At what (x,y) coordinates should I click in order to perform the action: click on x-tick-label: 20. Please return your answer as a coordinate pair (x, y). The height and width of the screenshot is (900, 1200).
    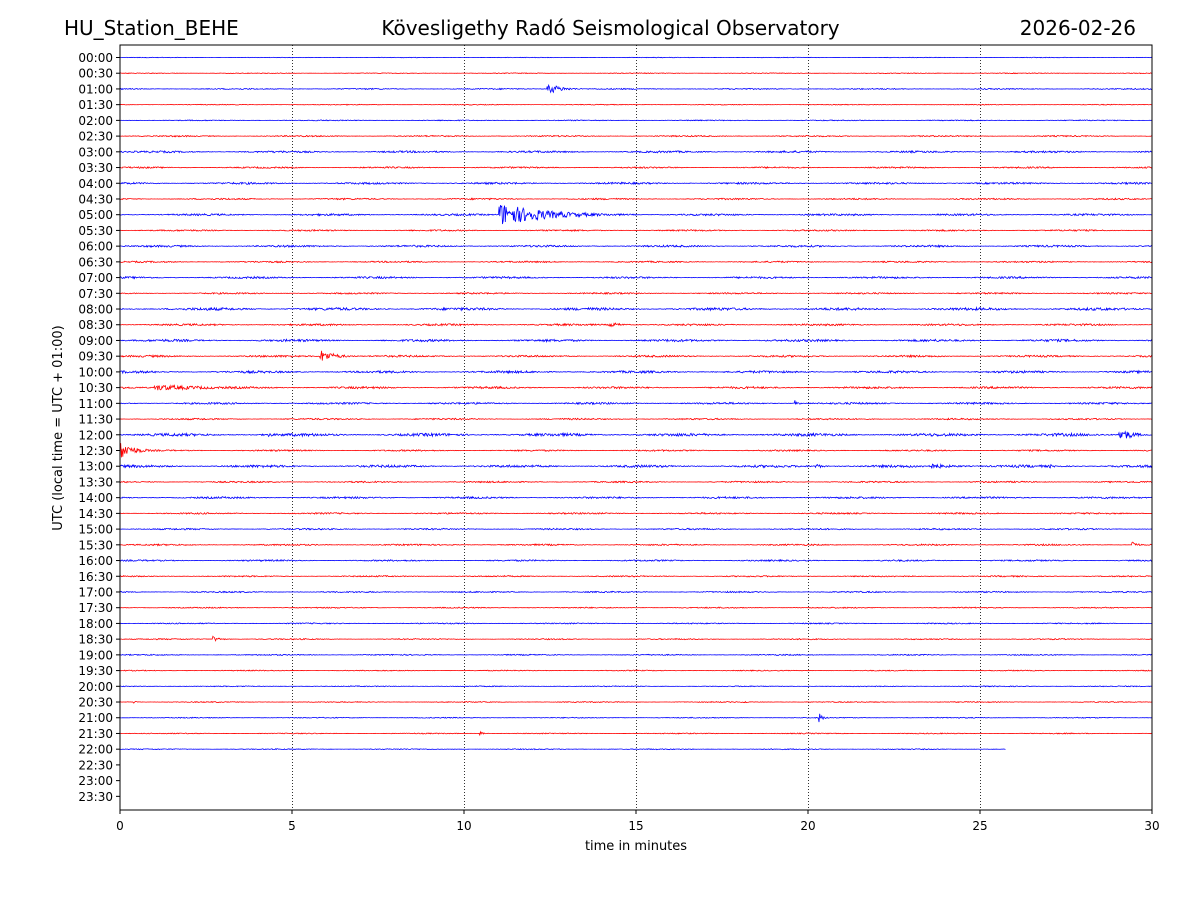
    Looking at the image, I should click on (807, 826).